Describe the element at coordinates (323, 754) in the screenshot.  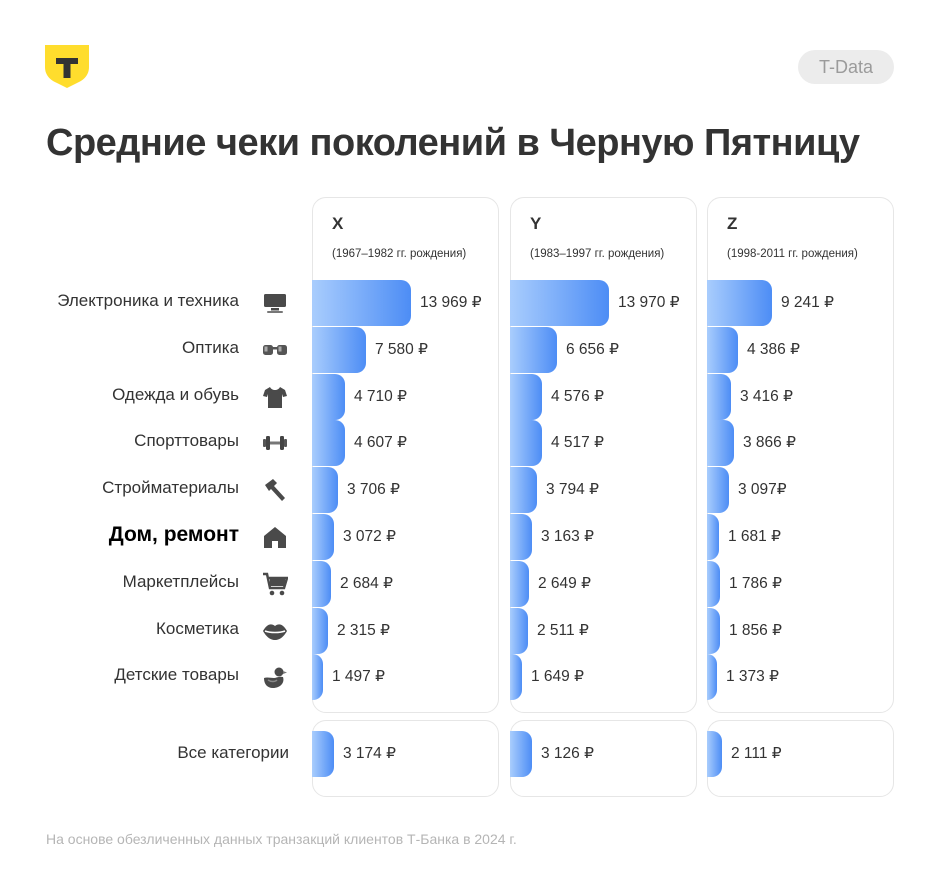
I see `total-bar-x` at that location.